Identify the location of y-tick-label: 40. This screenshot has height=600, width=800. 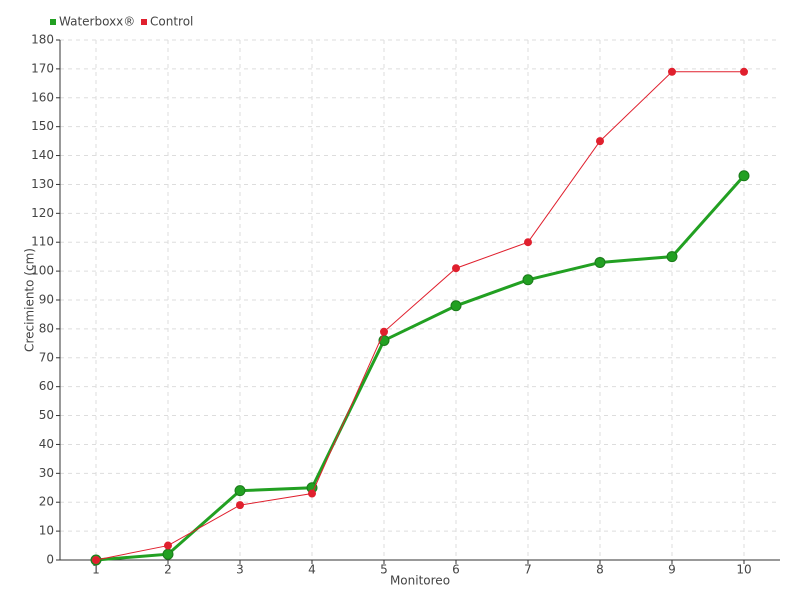
(46, 444).